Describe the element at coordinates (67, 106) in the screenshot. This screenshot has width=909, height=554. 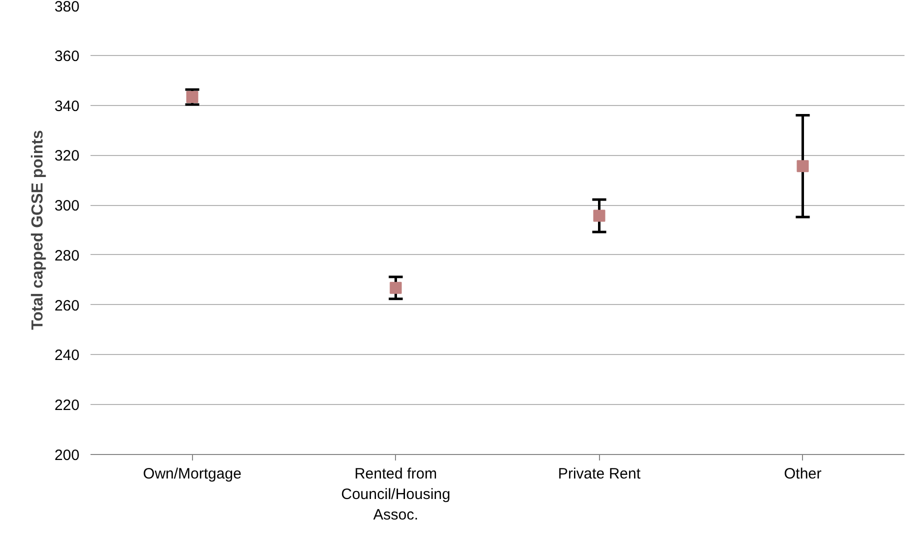
I see `y-tick-label: 340` at that location.